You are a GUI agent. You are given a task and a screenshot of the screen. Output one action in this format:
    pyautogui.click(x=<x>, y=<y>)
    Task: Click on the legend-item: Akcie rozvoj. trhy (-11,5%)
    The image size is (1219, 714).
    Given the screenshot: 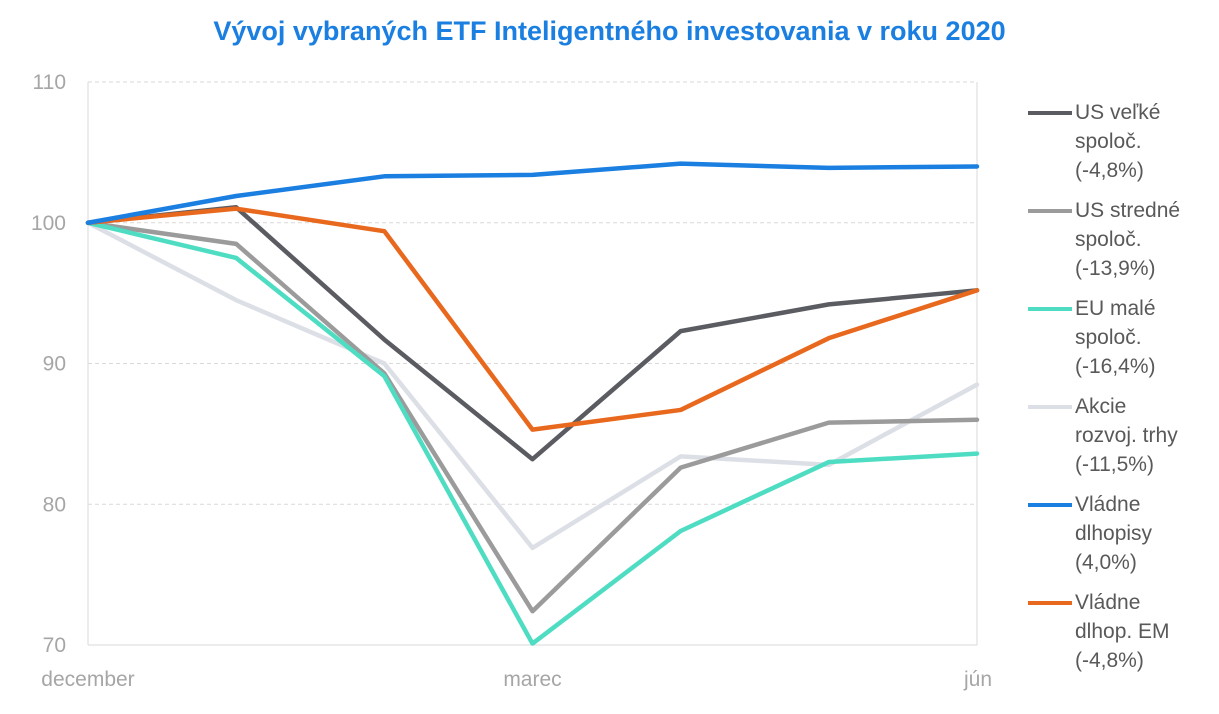 What is the action you would take?
    pyautogui.click(x=1120, y=441)
    